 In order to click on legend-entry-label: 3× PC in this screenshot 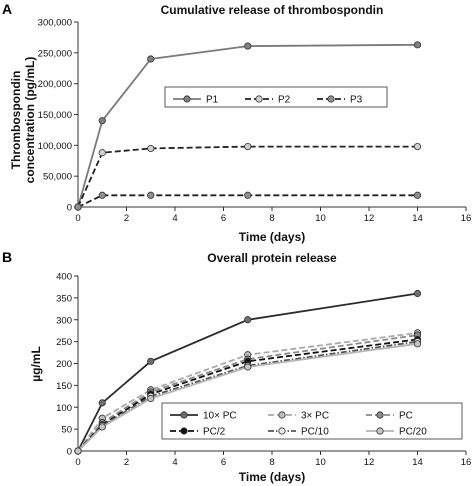, I will do `click(315, 416)`.